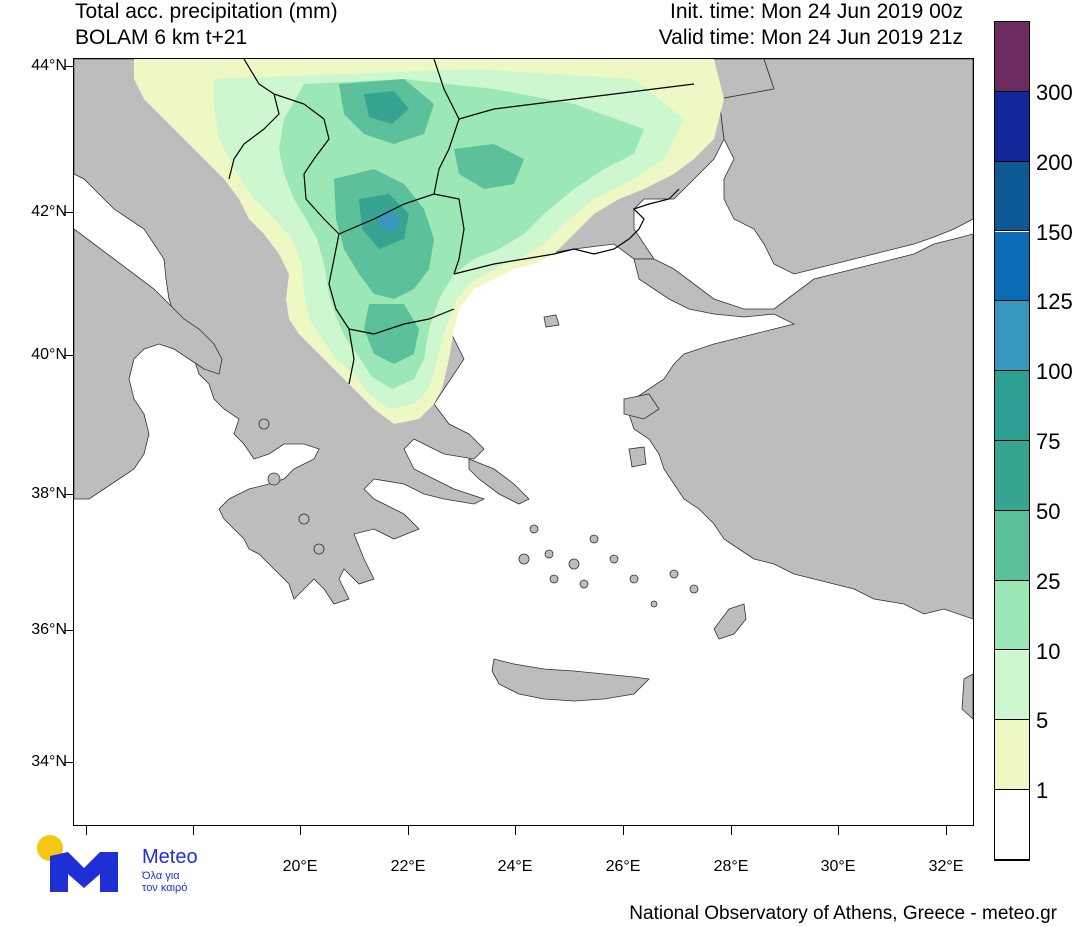 This screenshot has height=927, width=1079. Describe the element at coordinates (161, 876) in the screenshot. I see `logo-tagline-line1: Όλα για` at that location.